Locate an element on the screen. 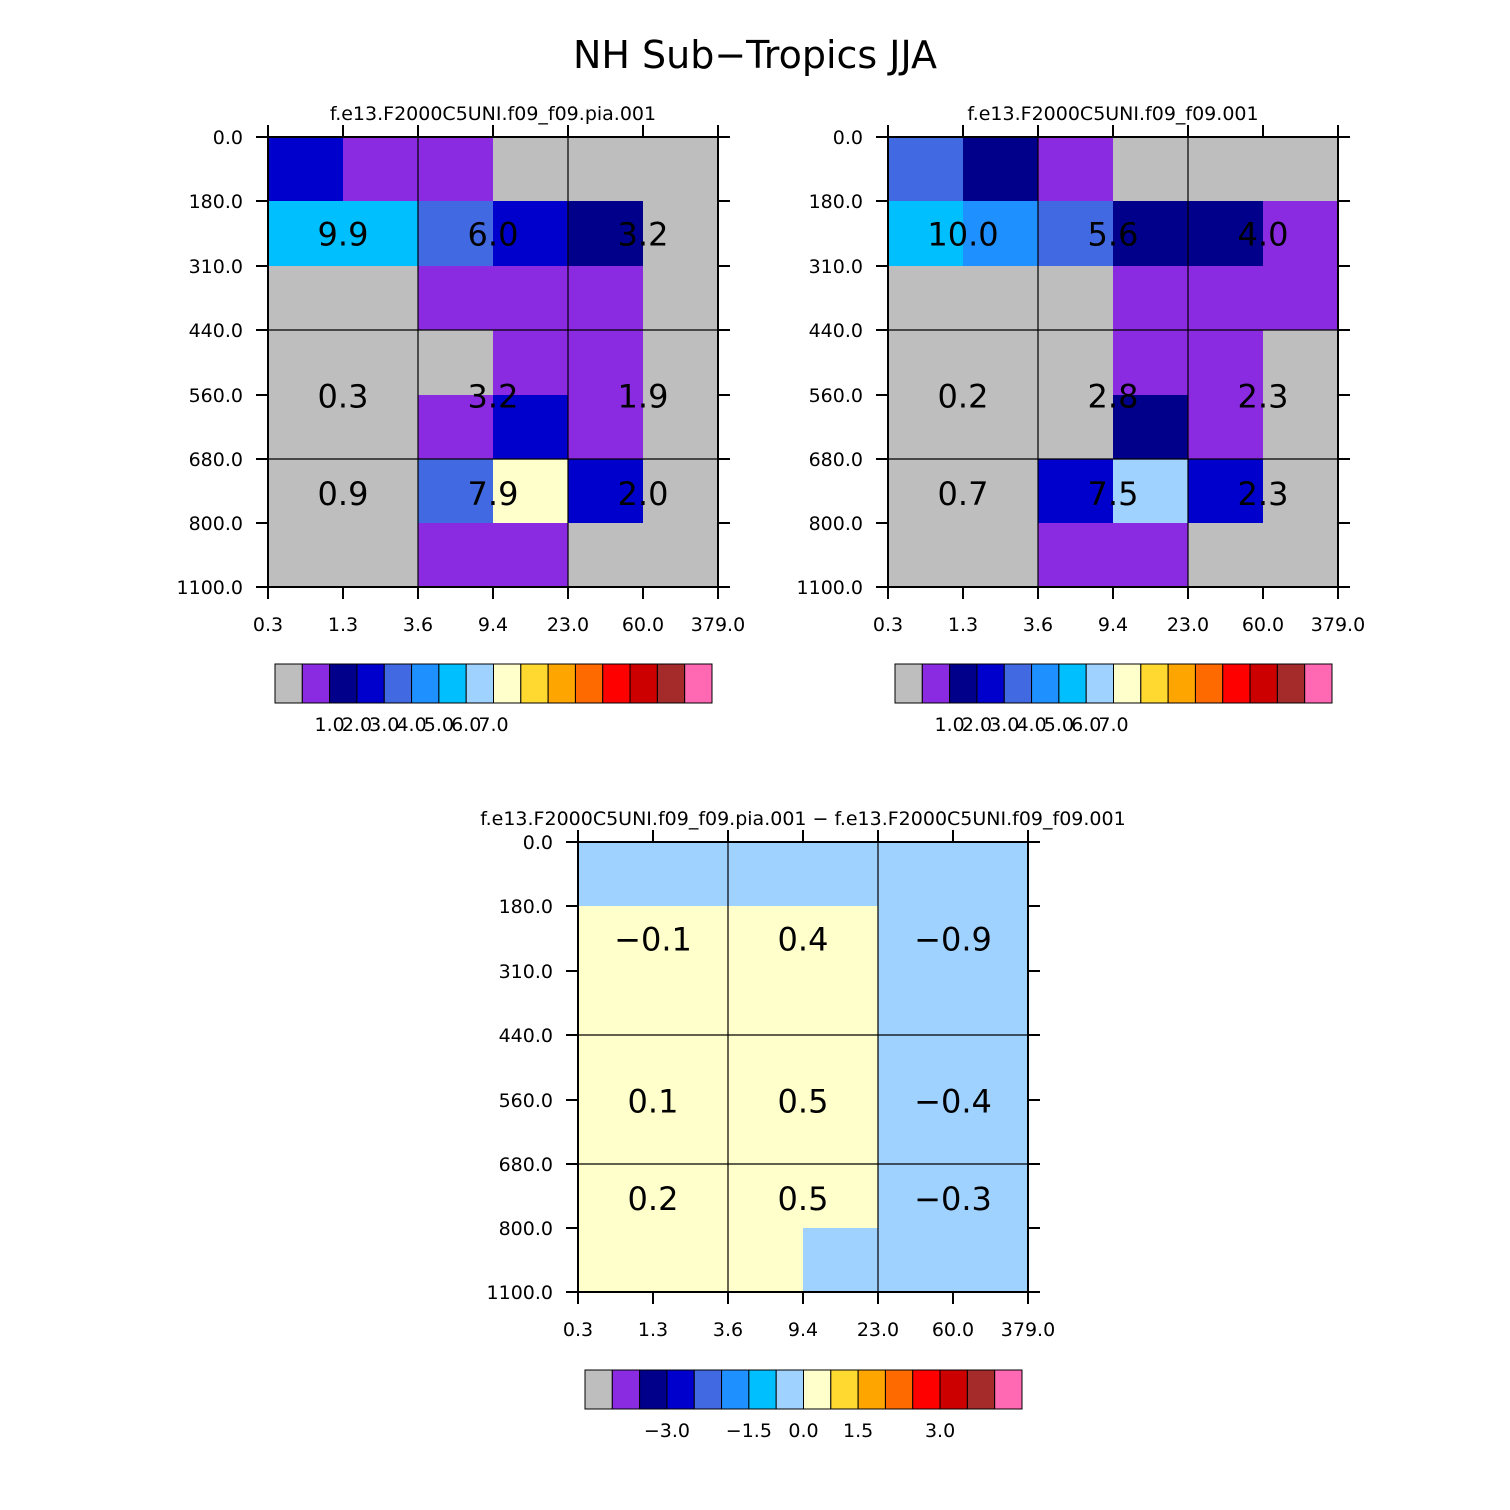 This screenshot has height=1510, width=1510. block-value: 0.3 is located at coordinates (343, 397).